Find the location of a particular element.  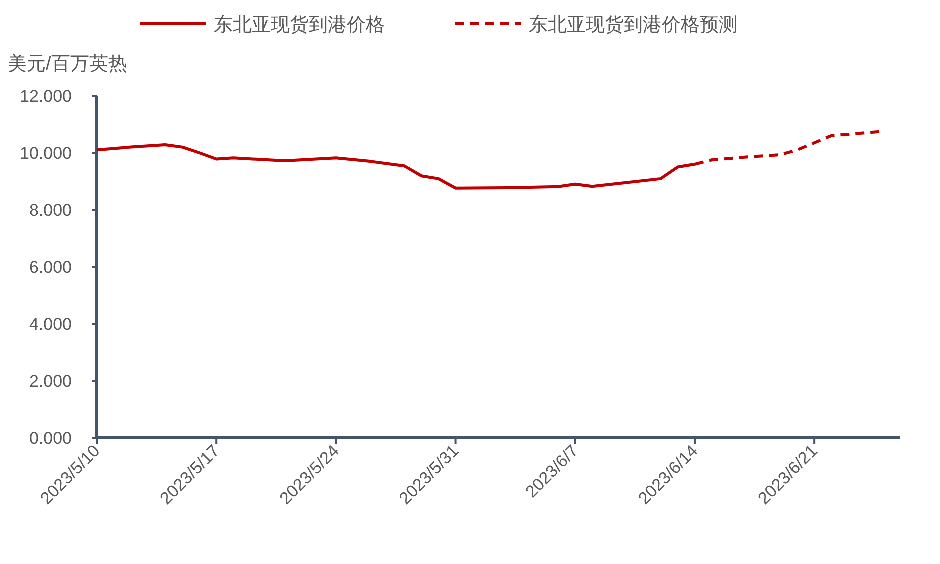

legend-label: 东北亚现货到港价格预测 is located at coordinates (633, 25).